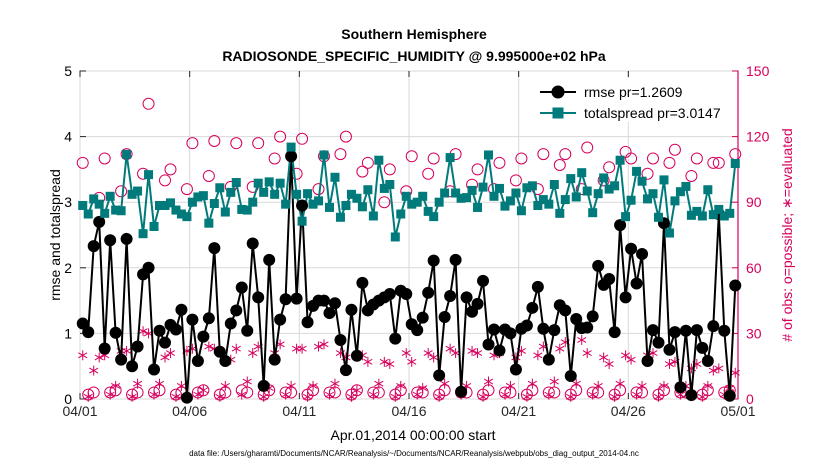 This screenshot has width=830, height=470. I want to click on y-tick-label: 5, so click(68, 71).